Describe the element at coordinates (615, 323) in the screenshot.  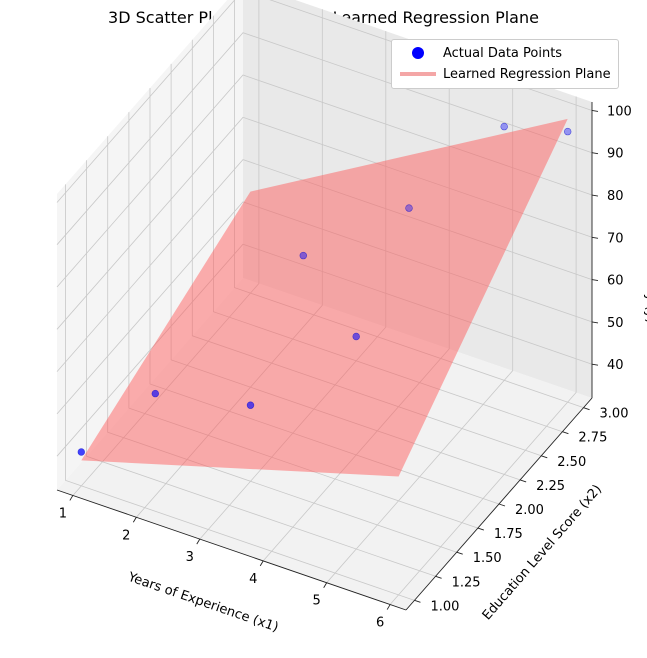
I see `z-tick-label: 50` at that location.